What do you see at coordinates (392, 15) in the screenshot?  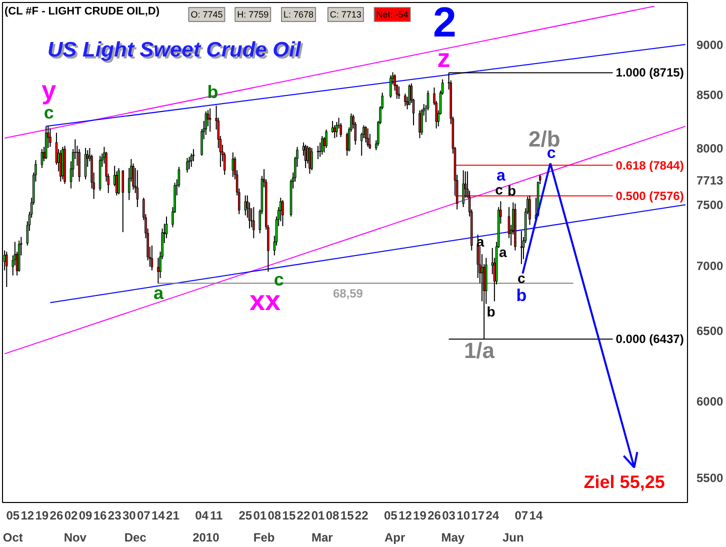 I see `annotation: Net: -54` at bounding box center [392, 15].